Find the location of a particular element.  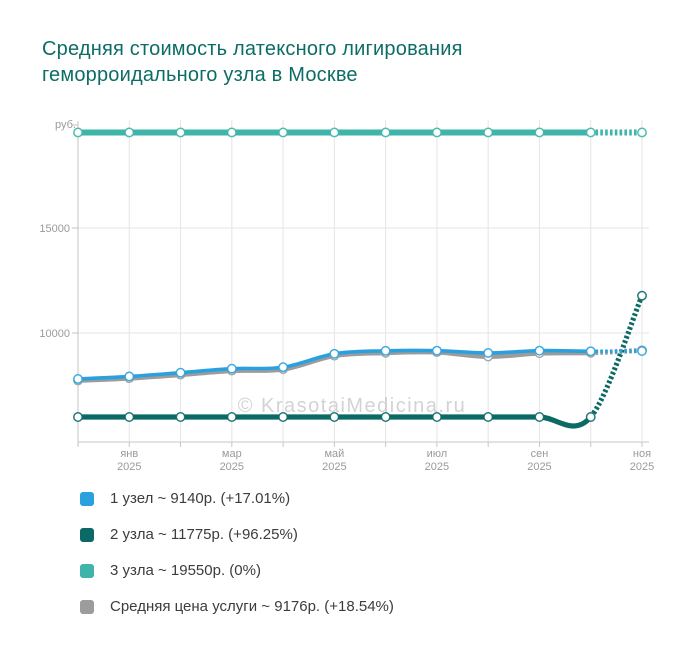

legend-label: 1 узел ~ 9140р. (+17.01%) is located at coordinates (200, 498).